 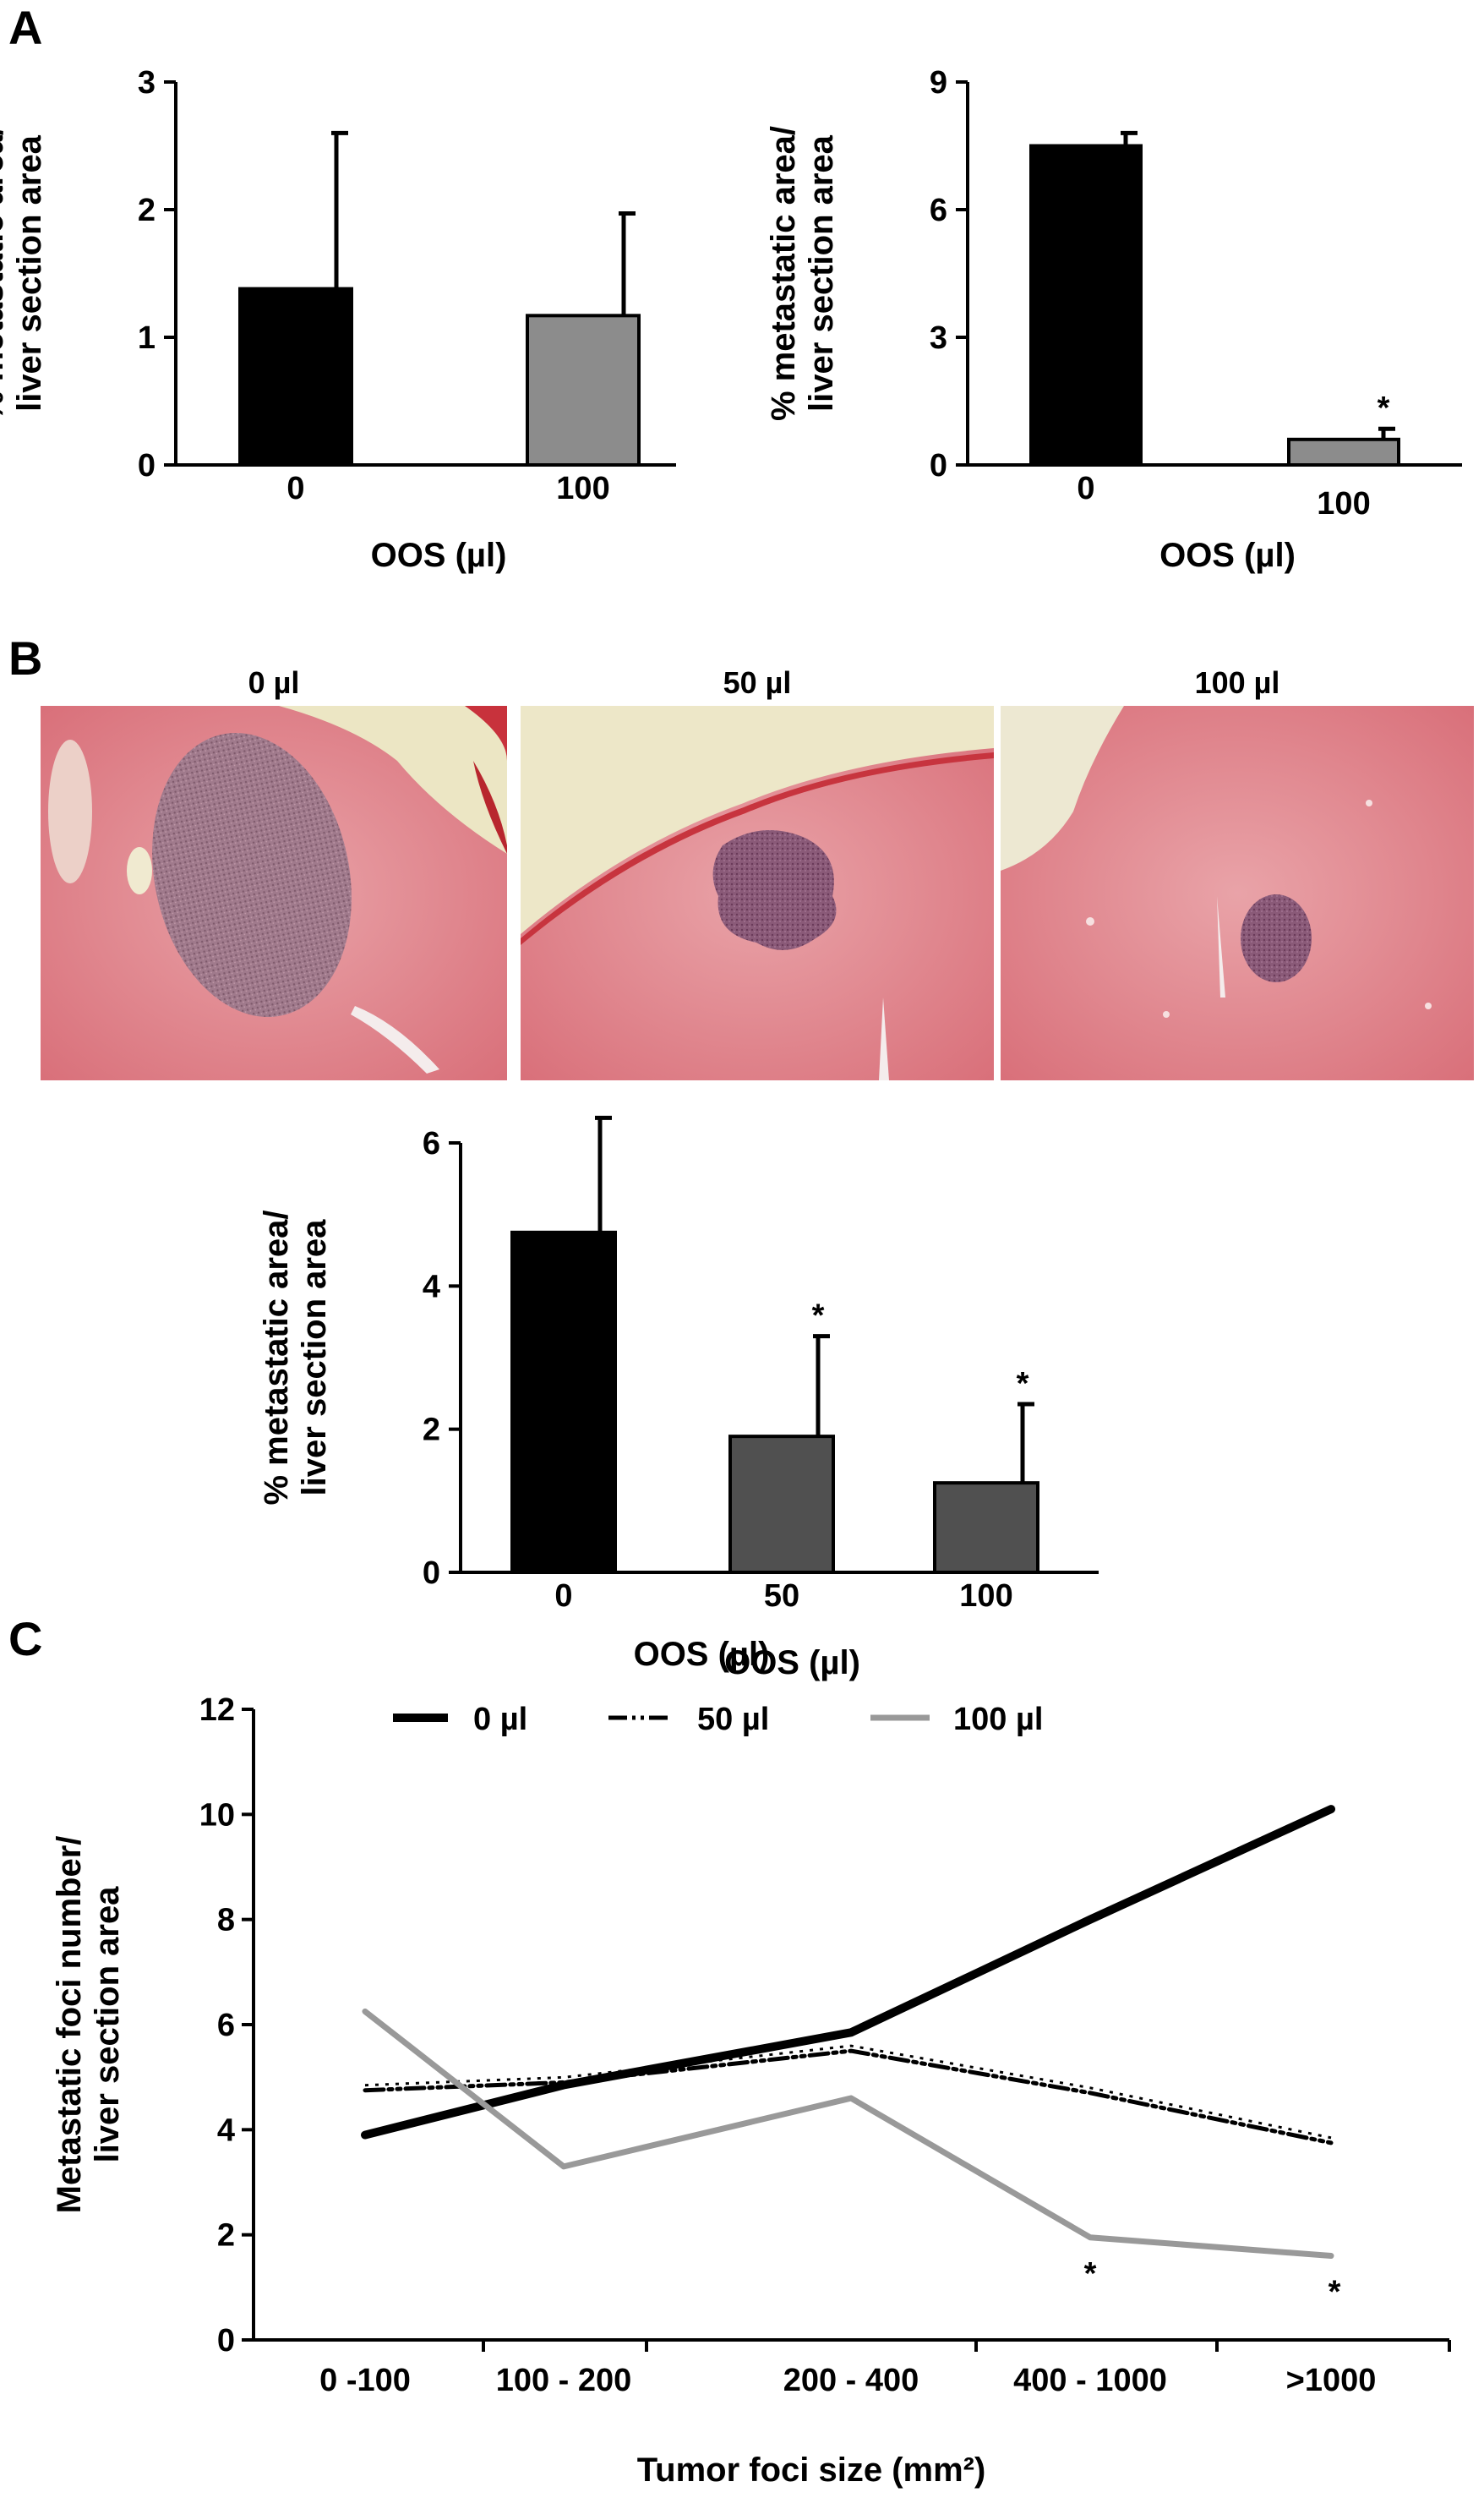 What do you see at coordinates (733, 1720) in the screenshot?
I see `legend-label: 50 µl` at bounding box center [733, 1720].